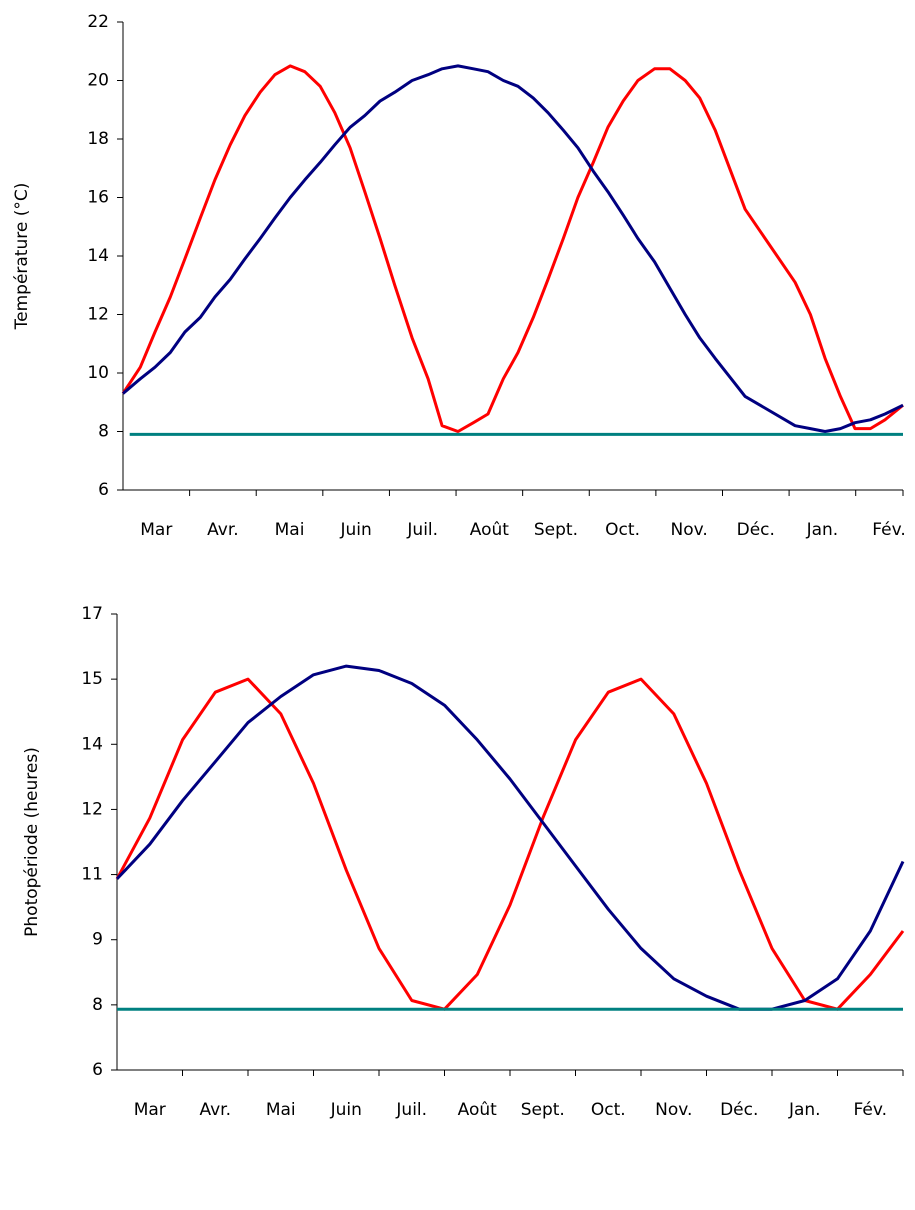  I want to click on y-axis-label: Température (°C), so click(22, 257).